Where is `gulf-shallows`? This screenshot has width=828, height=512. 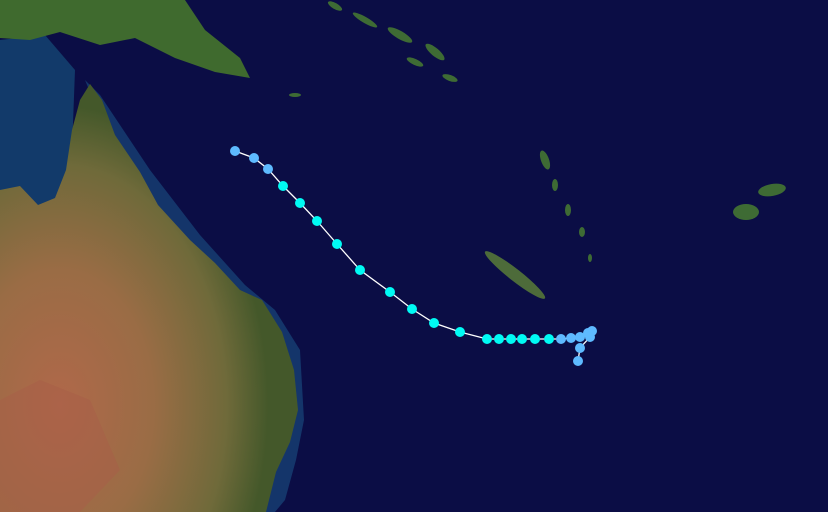
gulf-shallows is located at coordinates (37, 125).